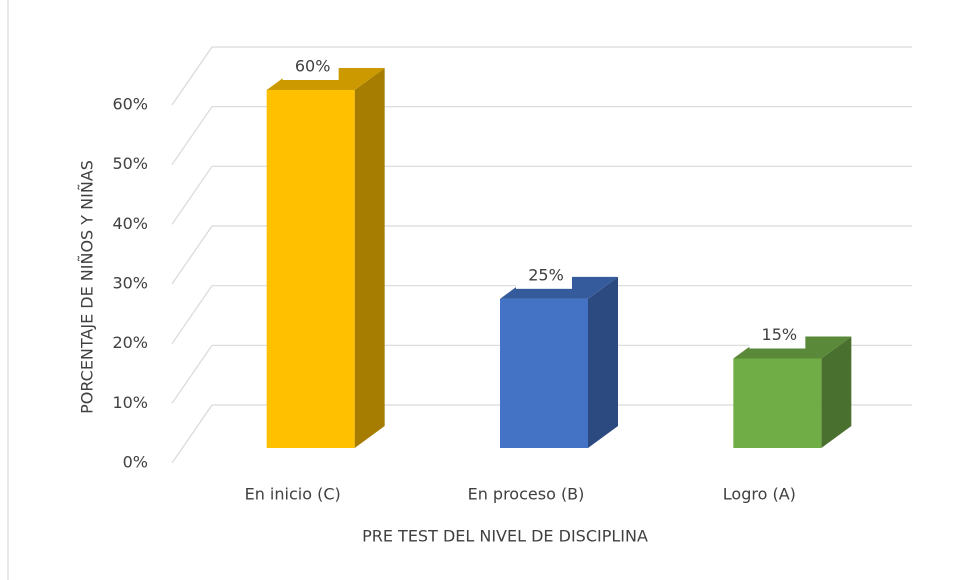 The height and width of the screenshot is (580, 954). What do you see at coordinates (759, 494) in the screenshot?
I see `x-tick-label: Logro (A)` at bounding box center [759, 494].